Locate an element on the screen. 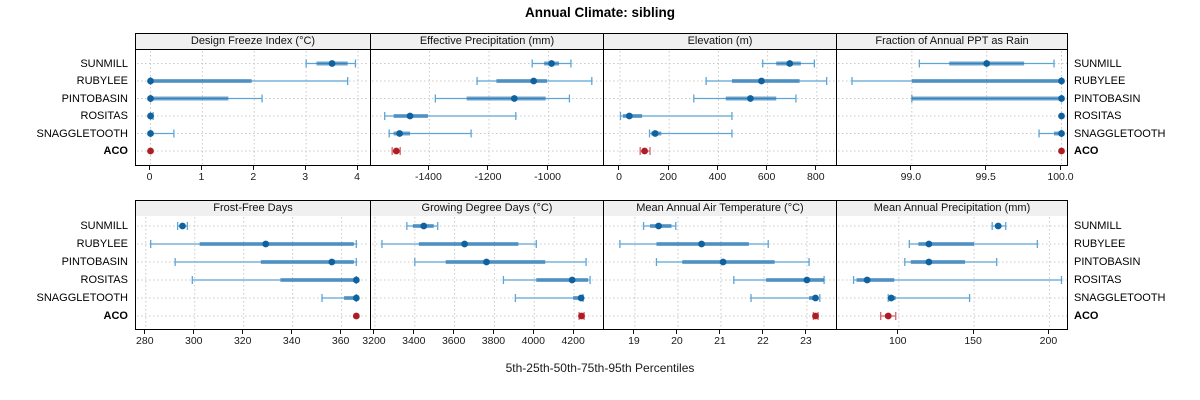  axis-tick-label: 320 is located at coordinates (242, 341).